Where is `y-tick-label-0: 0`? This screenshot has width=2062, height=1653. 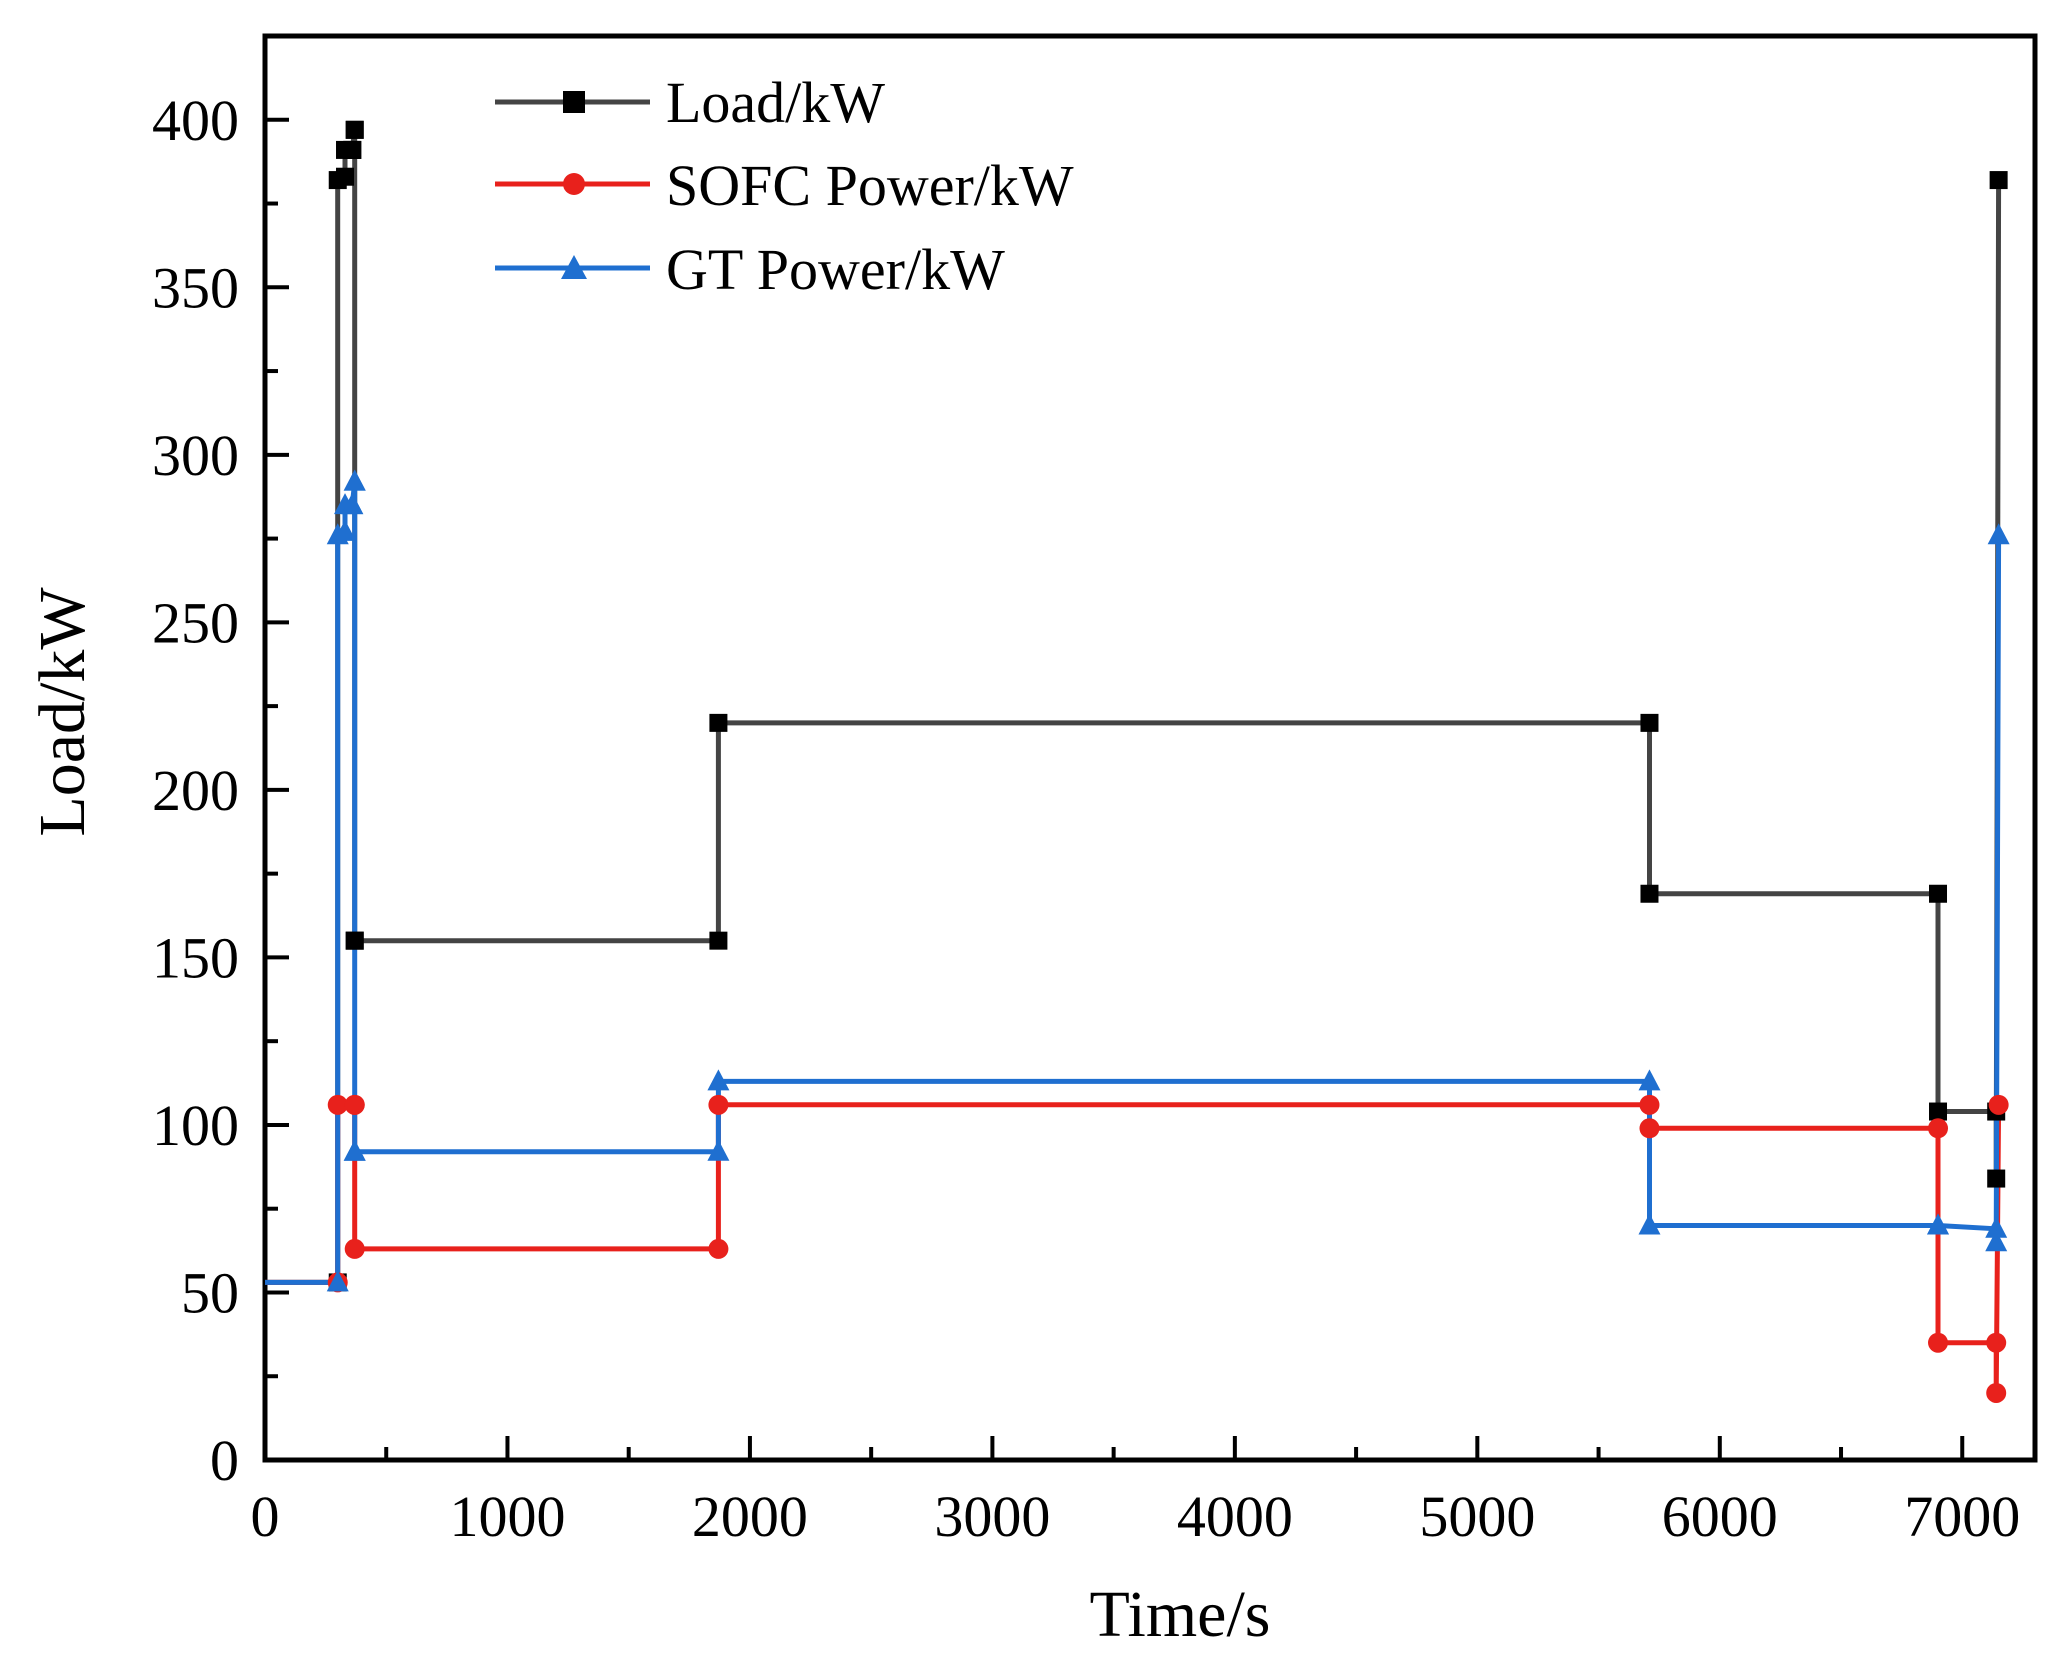
y-tick-label-0: 0 is located at coordinates (224, 1460).